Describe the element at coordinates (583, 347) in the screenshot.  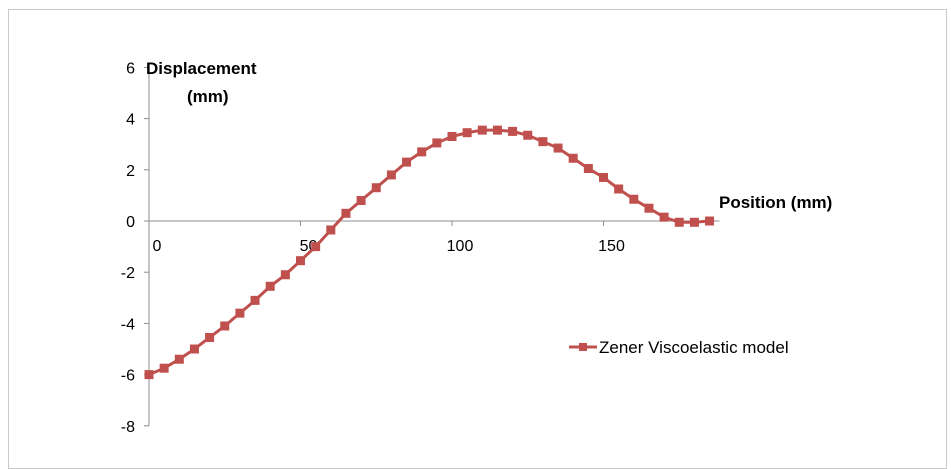
I see `legend-marker-swatch` at that location.